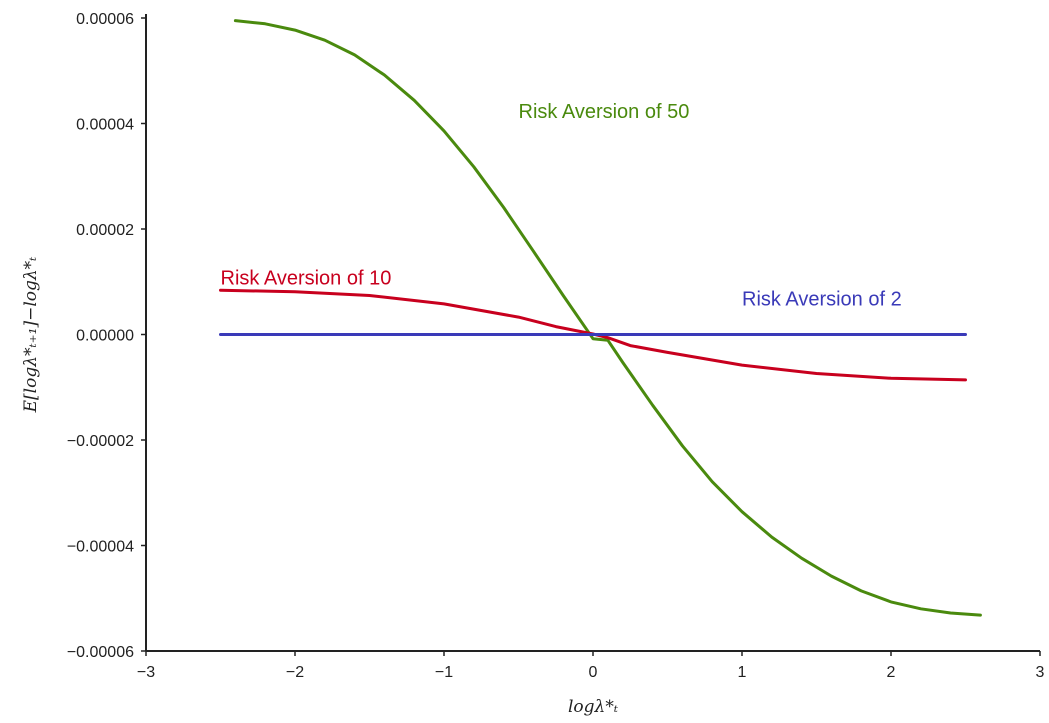 The height and width of the screenshot is (723, 1049). I want to click on y-tick-label: −0.00006, so click(100, 652).